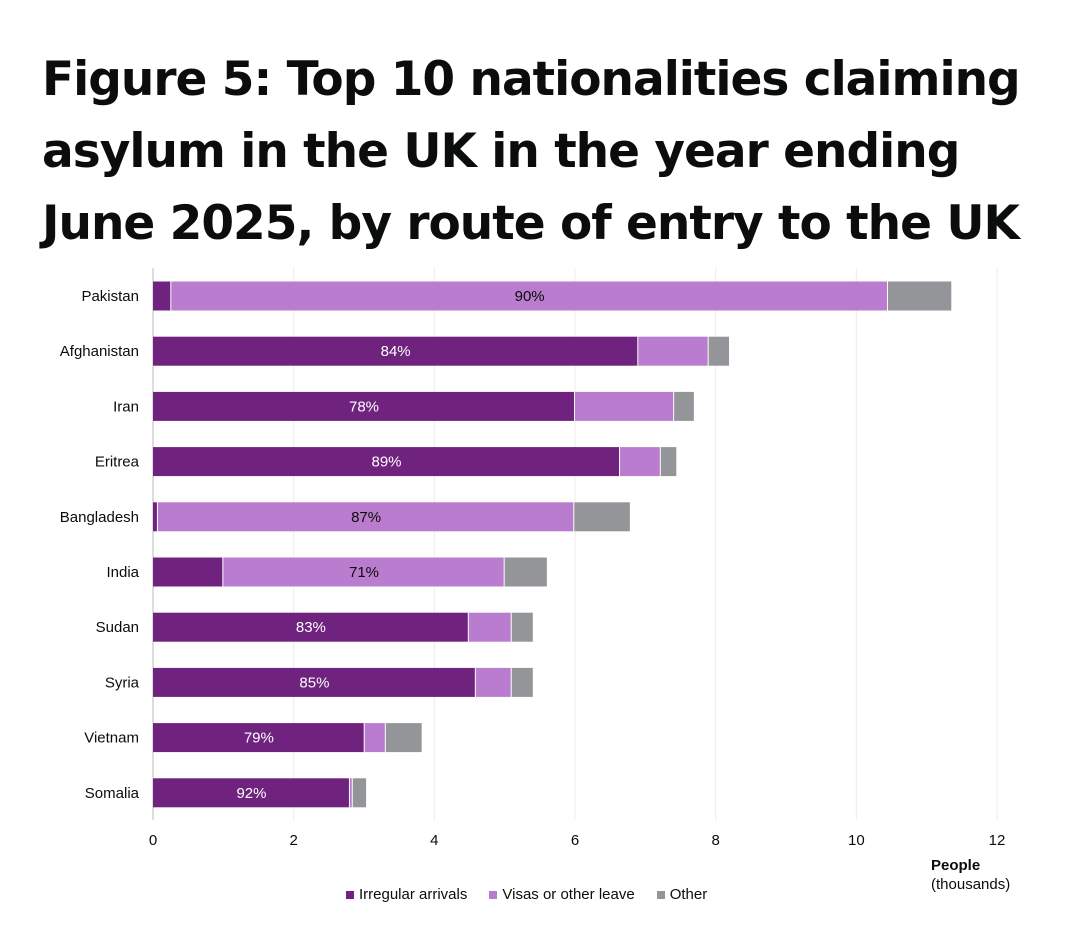 This screenshot has width=1080, height=943. What do you see at coordinates (568, 894) in the screenshot?
I see `legend-label: Visas or other leave` at bounding box center [568, 894].